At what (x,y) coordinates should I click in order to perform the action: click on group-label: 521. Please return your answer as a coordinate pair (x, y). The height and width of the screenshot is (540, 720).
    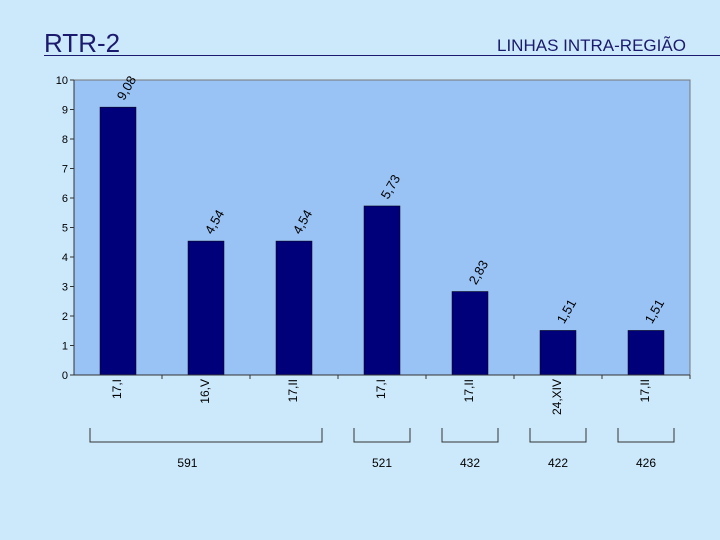
    Looking at the image, I should click on (382, 463).